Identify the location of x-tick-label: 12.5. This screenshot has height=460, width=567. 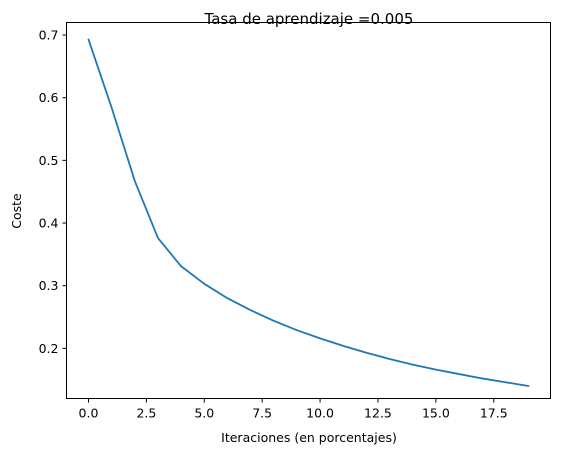
(378, 413).